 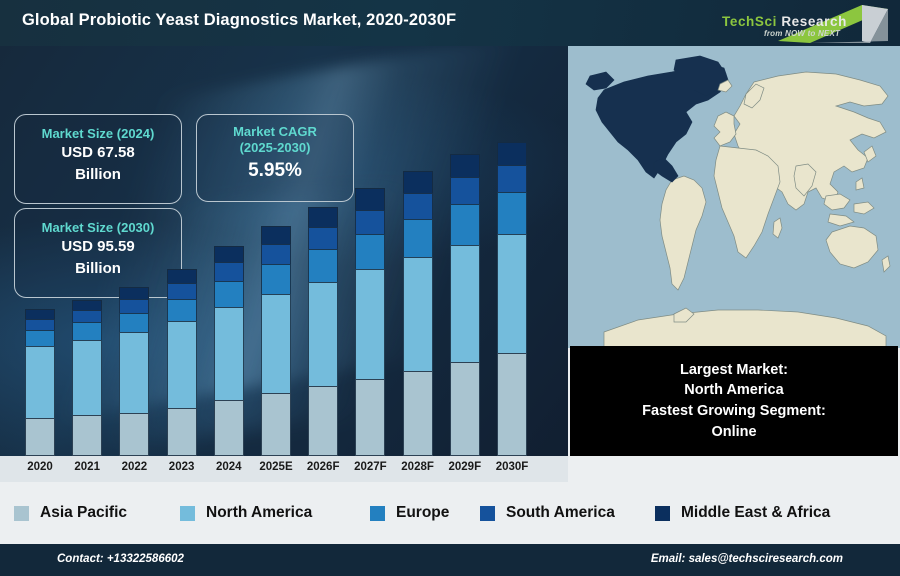 I want to click on x-axis-tick-2025E: 2025E, so click(x=276, y=467).